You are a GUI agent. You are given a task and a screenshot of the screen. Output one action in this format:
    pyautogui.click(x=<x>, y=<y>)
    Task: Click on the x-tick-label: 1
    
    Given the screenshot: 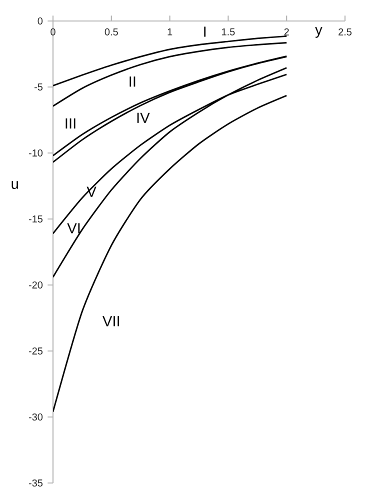 What is the action you would take?
    pyautogui.click(x=170, y=32)
    